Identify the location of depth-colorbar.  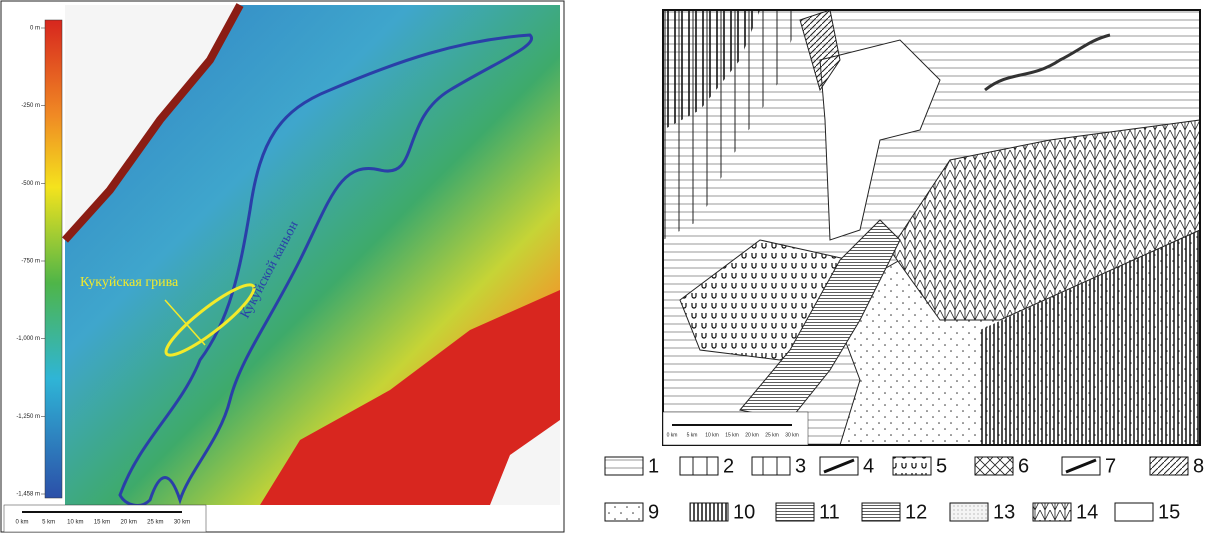
(53, 259).